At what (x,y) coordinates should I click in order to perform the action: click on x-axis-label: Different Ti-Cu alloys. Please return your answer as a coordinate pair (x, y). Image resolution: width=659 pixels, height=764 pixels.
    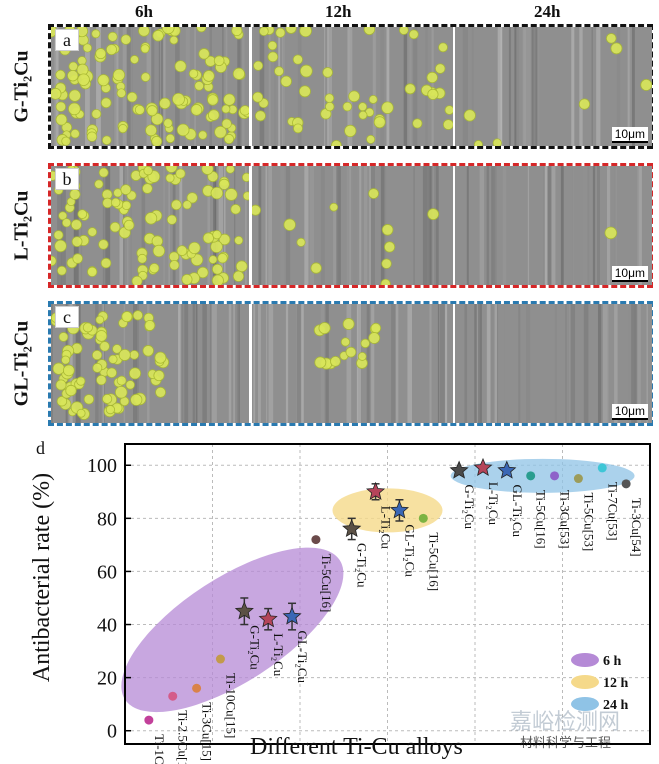
    Looking at the image, I should click on (356, 747).